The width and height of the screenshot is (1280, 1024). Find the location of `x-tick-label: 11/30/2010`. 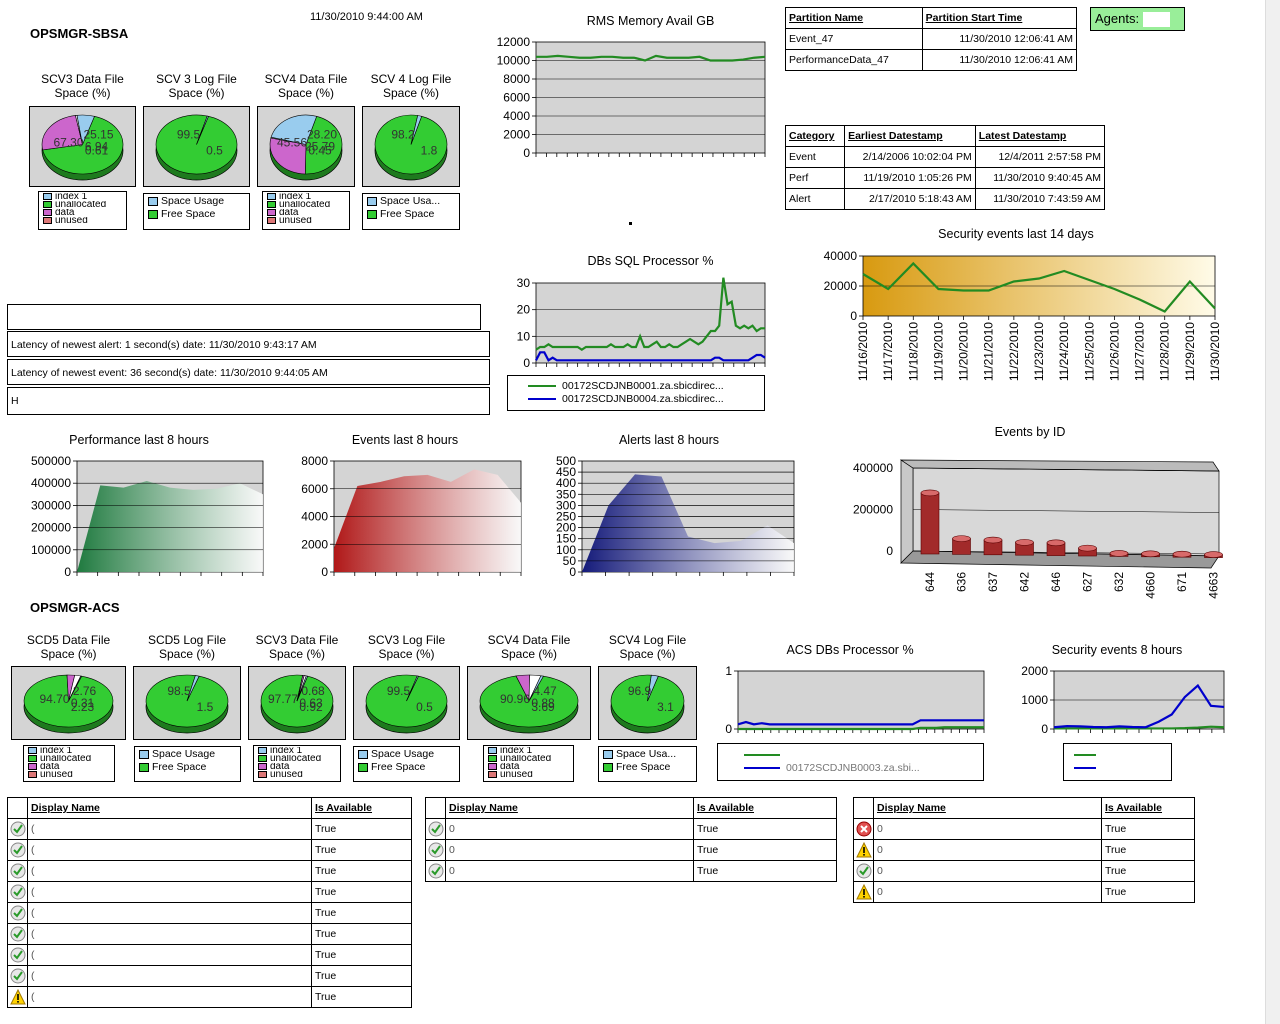

x-tick-label: 11/30/2010 is located at coordinates (1215, 351).